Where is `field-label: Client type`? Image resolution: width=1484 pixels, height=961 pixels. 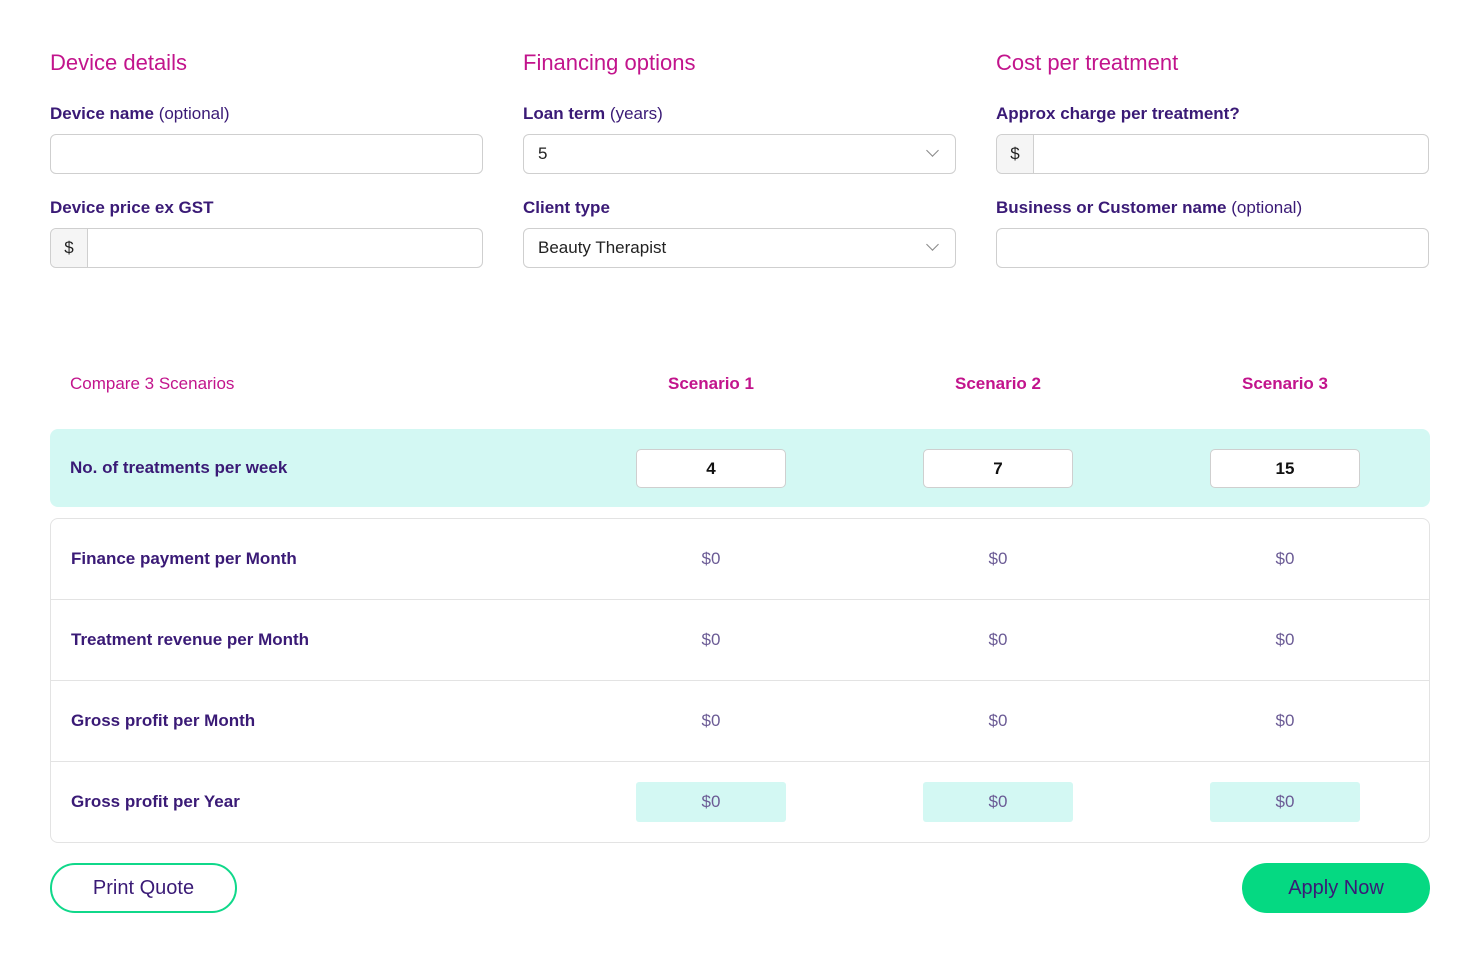
field-label: Client type is located at coordinates (566, 208).